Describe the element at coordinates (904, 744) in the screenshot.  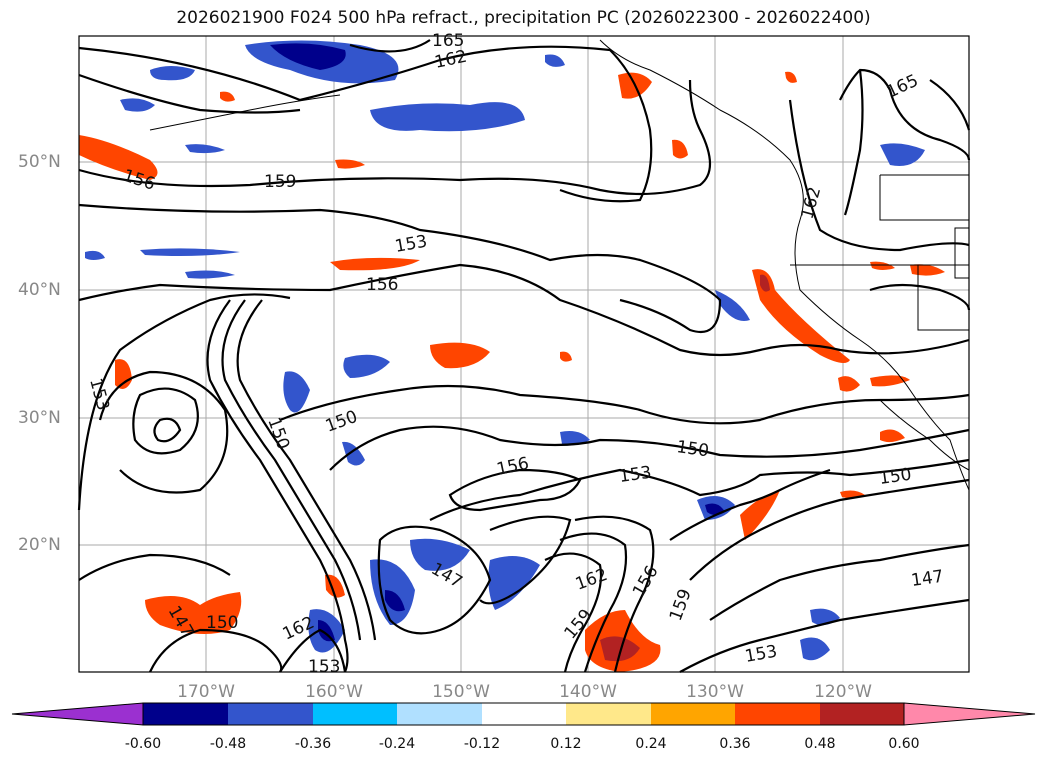
I see `colorbar-tick-label: 0.60` at that location.